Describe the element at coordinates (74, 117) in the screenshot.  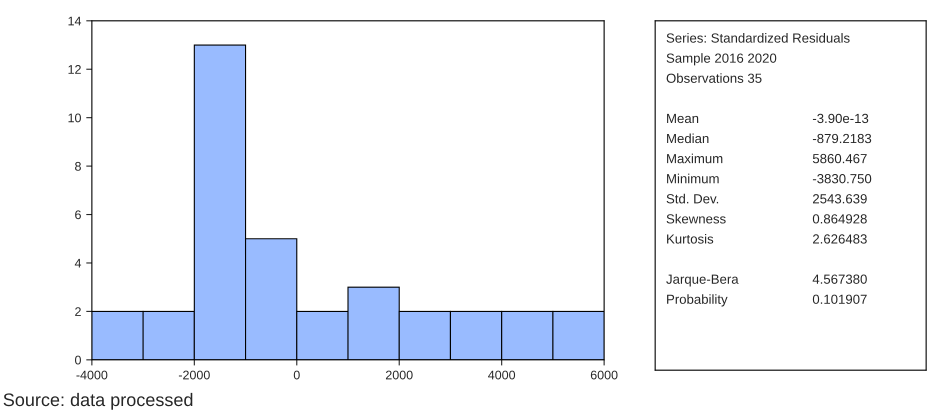
I see `y-tick-label: 10` at that location.